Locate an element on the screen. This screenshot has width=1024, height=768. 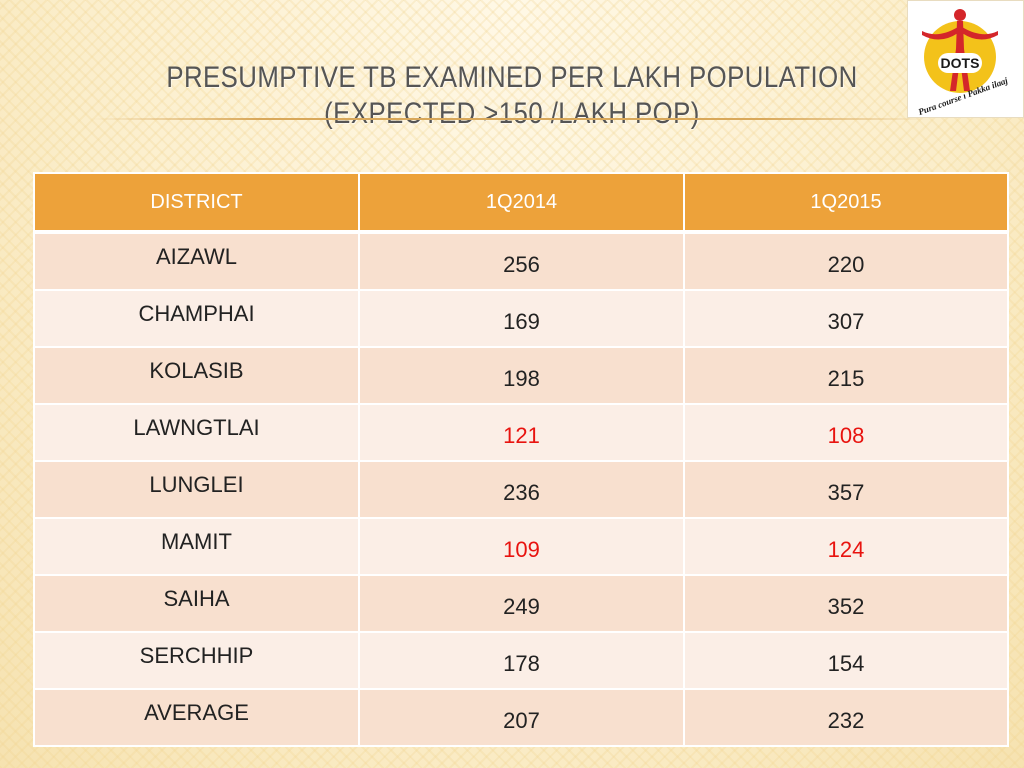
q2014-cell: 109 is located at coordinates (521, 546).